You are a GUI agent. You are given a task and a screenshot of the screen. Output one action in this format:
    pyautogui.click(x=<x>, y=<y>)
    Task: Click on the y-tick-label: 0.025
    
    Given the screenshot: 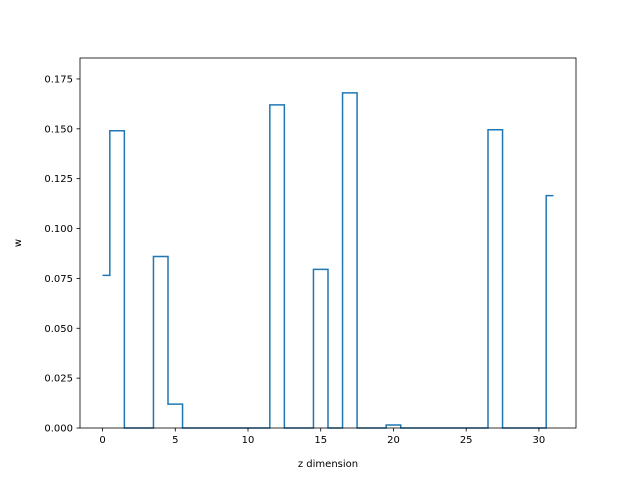 What is the action you would take?
    pyautogui.click(x=58, y=379)
    